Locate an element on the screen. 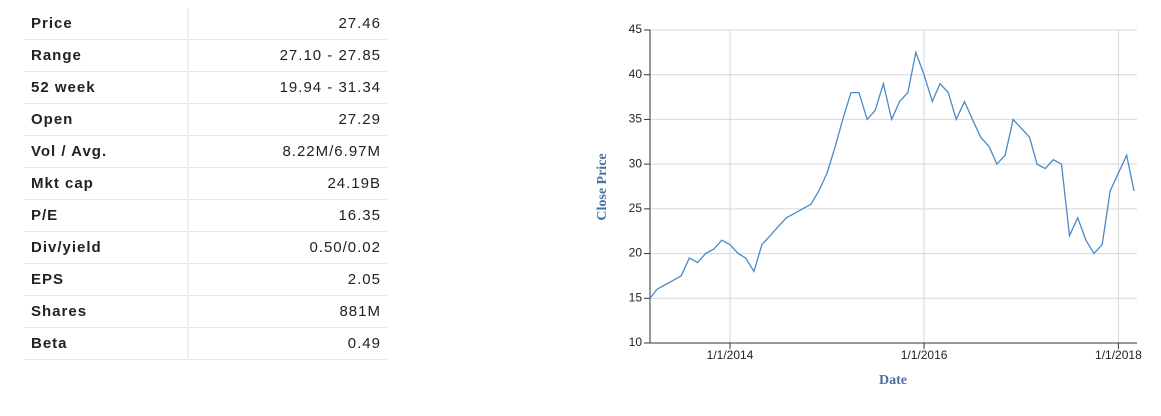 This screenshot has height=416, width=1161. value-cell: 27.29 is located at coordinates (287, 119).